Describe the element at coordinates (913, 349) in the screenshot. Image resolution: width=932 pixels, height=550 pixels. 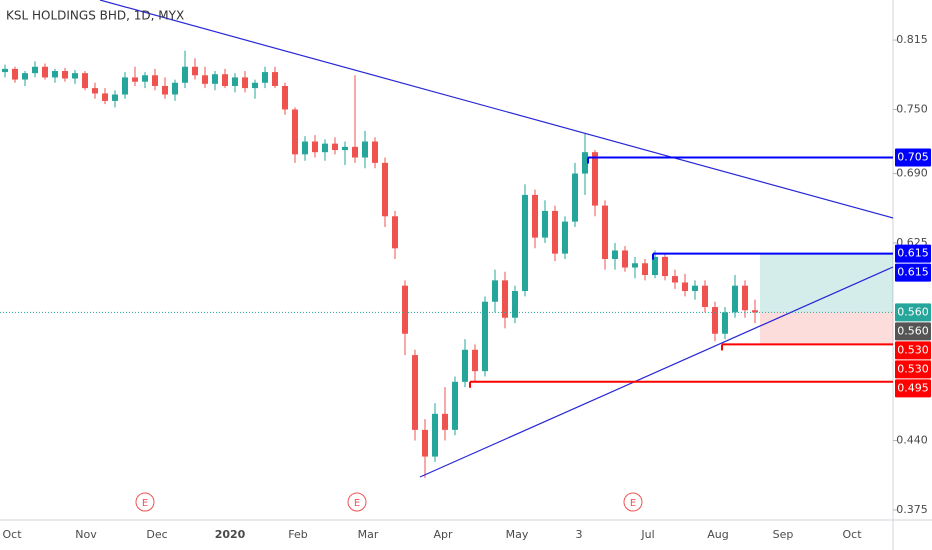
I see `price-badge-label: 0.530` at that location.